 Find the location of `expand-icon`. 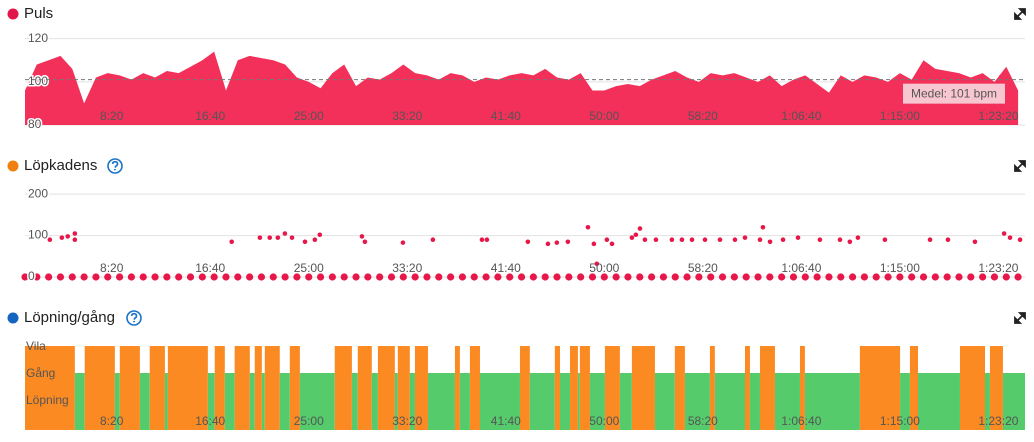

expand-icon is located at coordinates (1020, 166).